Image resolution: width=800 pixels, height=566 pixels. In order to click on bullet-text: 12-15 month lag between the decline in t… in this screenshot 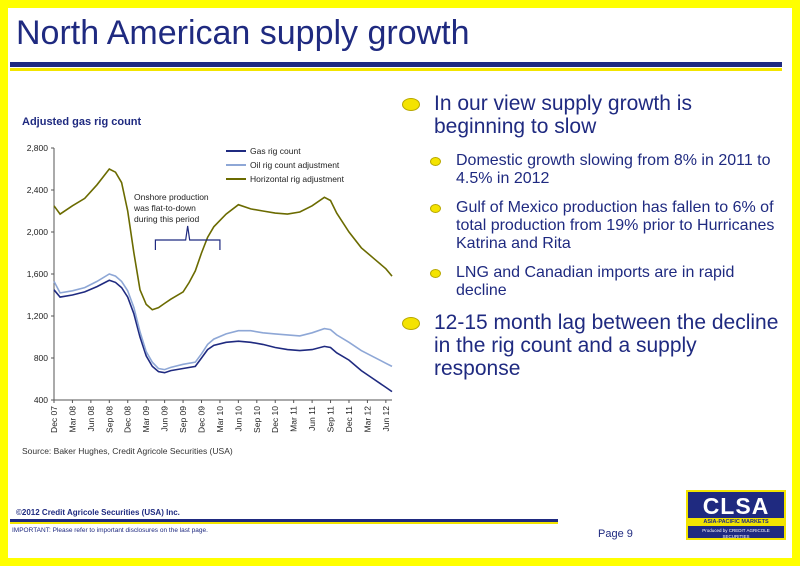, I will do `click(606, 345)`.